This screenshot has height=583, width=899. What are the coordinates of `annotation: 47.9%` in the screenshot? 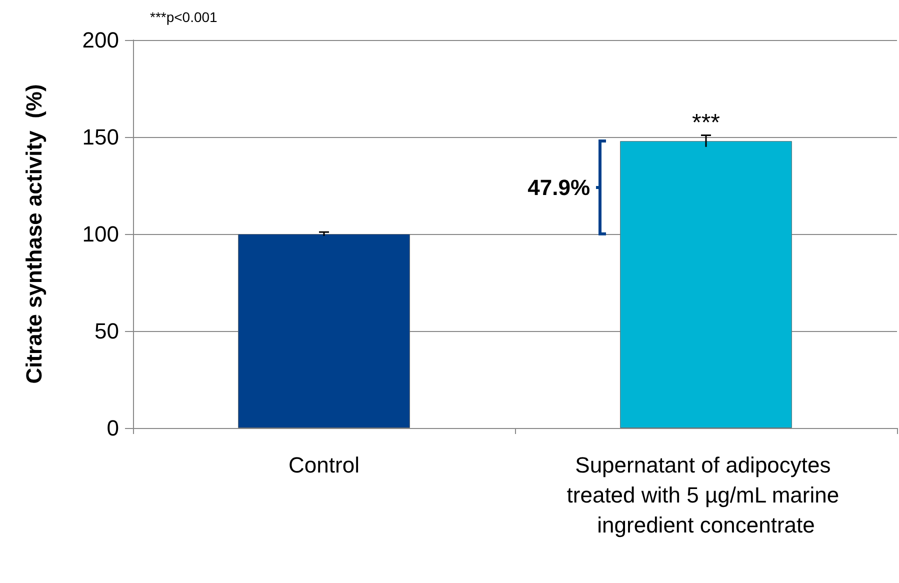 It's located at (559, 187).